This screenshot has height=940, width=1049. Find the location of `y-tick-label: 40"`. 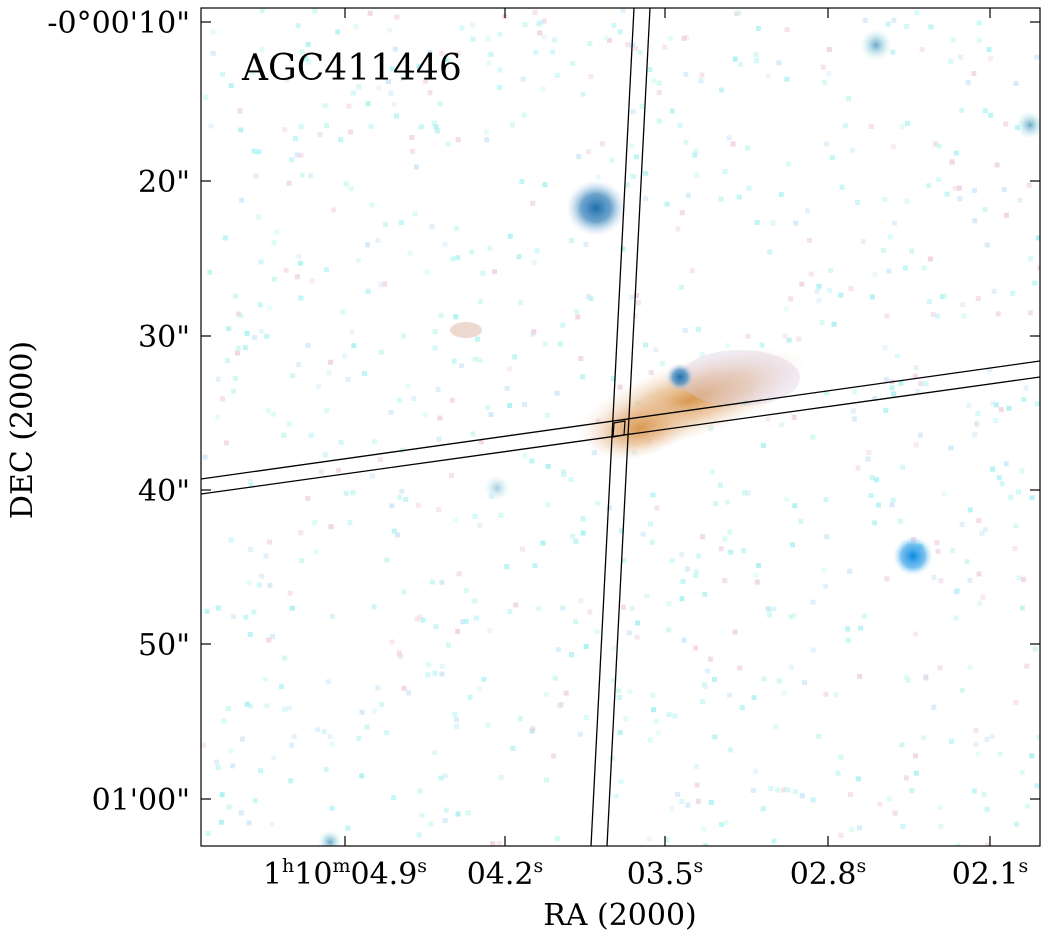

y-tick-label: 40" is located at coordinates (164, 491).